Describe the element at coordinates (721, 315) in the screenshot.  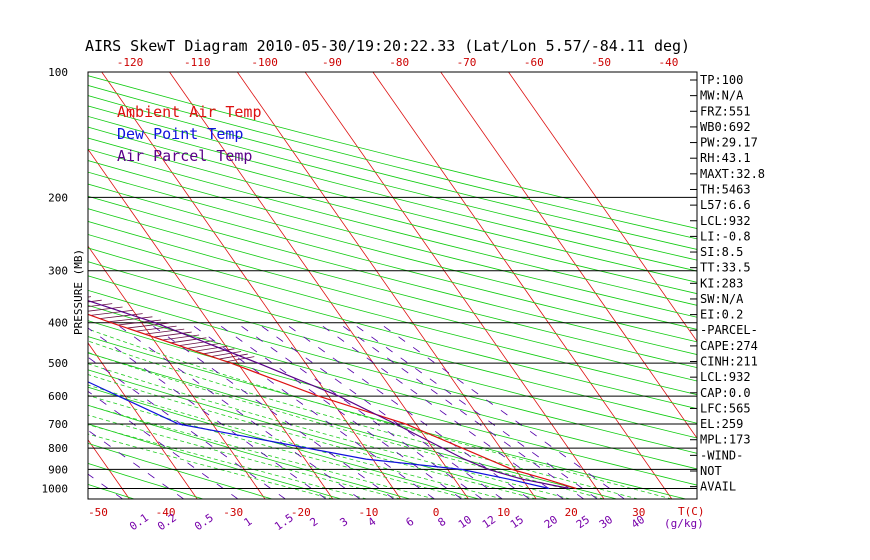
I see `index-label: EI:0.2` at that location.